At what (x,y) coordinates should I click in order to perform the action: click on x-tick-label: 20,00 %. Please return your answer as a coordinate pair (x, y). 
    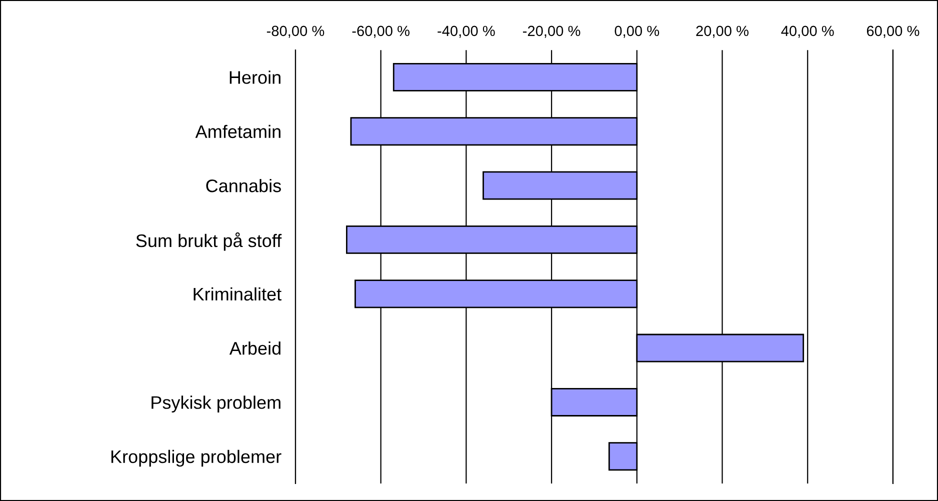
    Looking at the image, I should click on (722, 32).